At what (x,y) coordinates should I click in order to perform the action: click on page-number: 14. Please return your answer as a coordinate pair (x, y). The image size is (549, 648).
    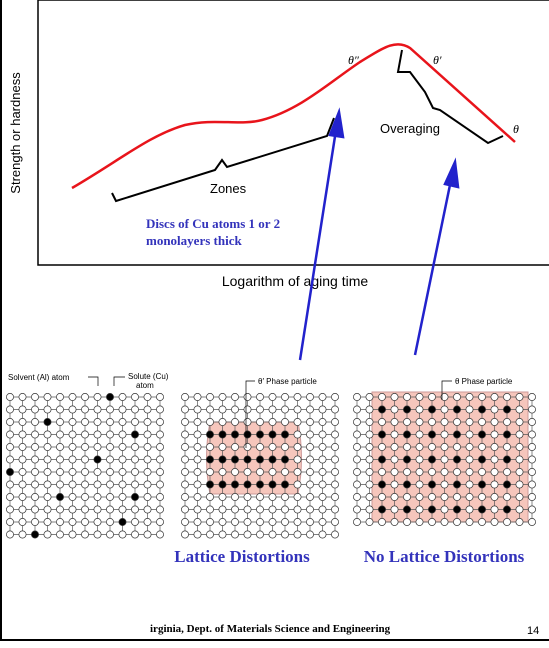
    Looking at the image, I should click on (533, 631).